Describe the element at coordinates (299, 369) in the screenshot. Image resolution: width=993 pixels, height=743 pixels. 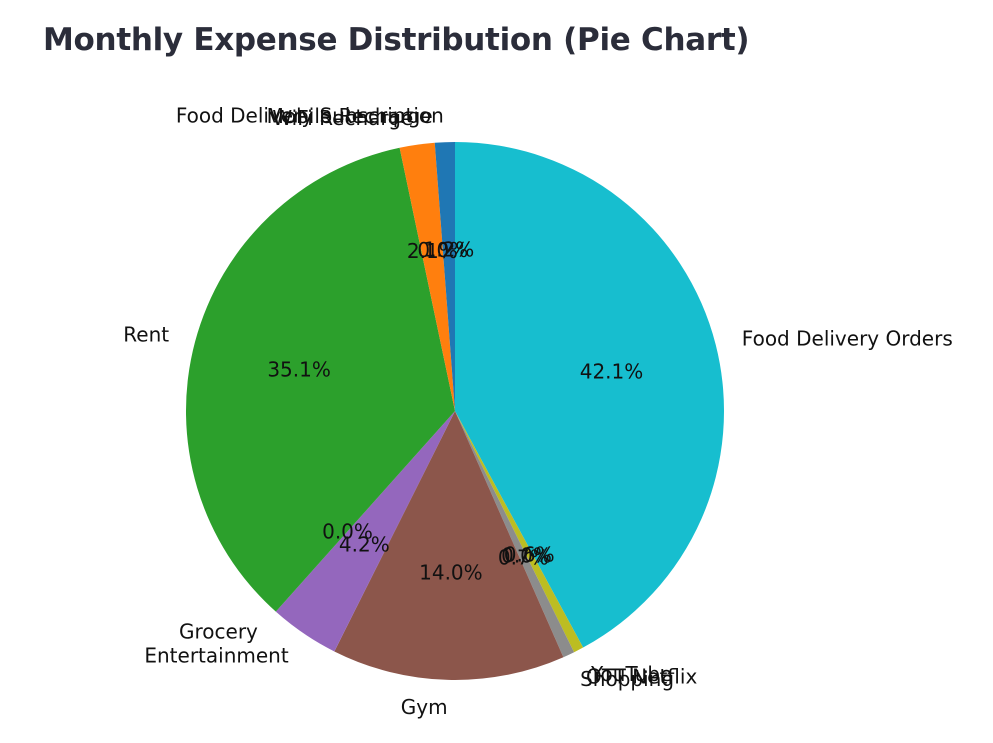
I see `pct-label-rent: 35.1%` at that location.